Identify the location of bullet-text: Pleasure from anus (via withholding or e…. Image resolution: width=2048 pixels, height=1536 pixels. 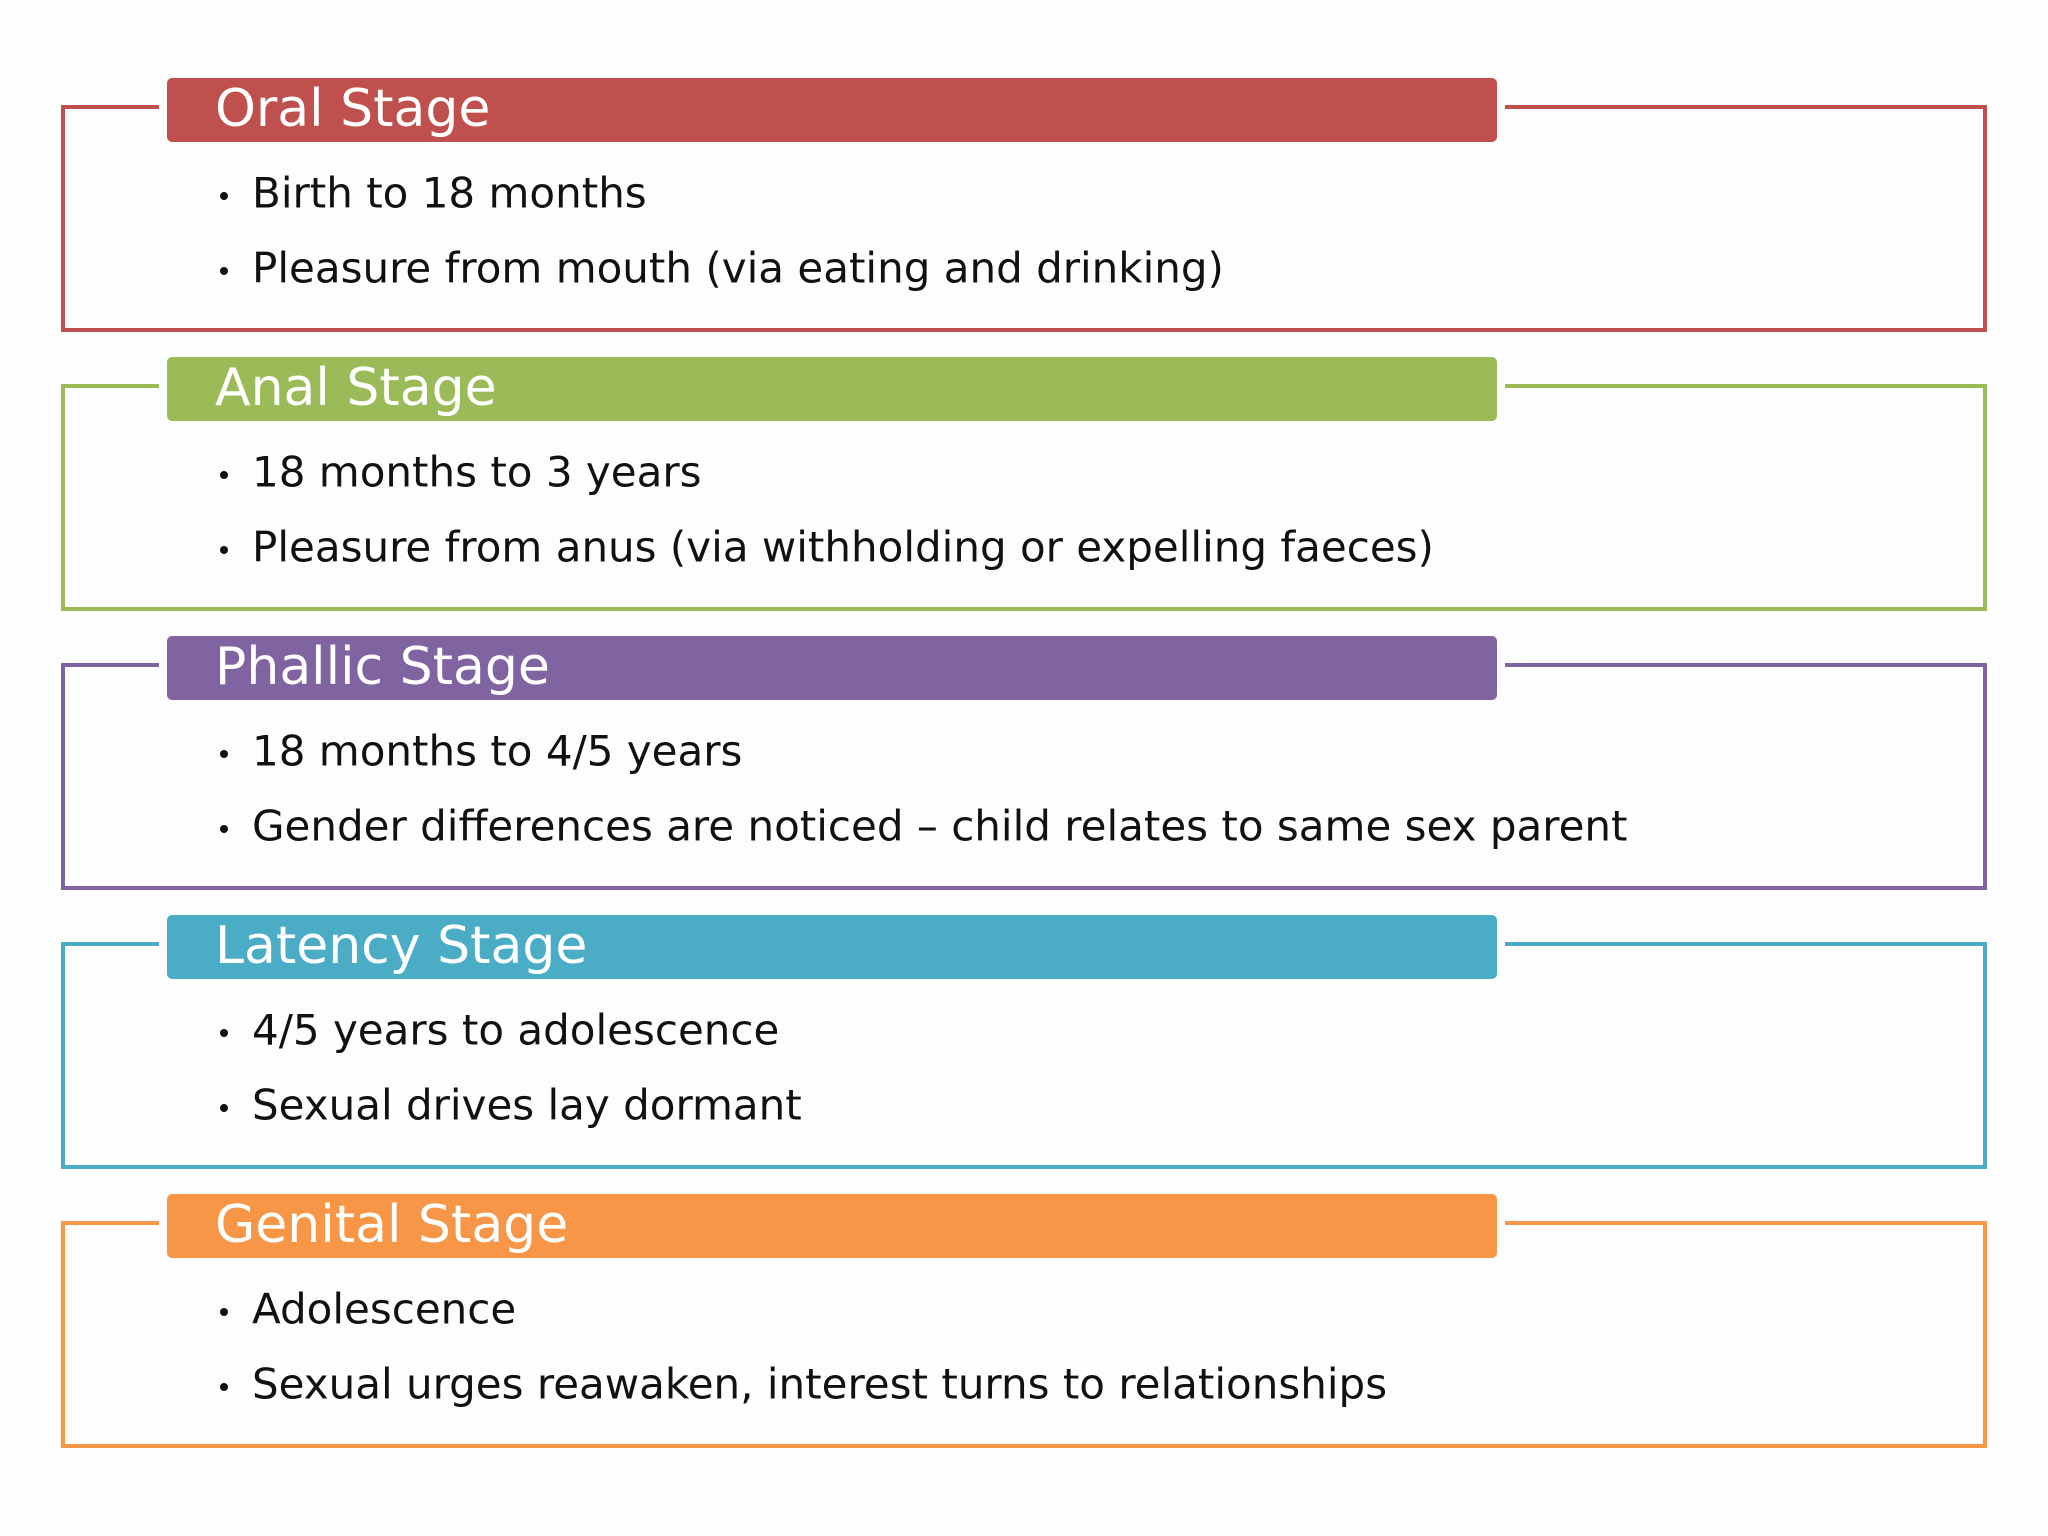
(843, 547).